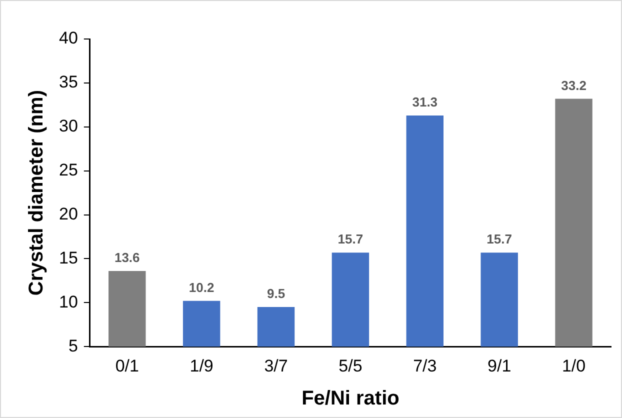  What do you see at coordinates (350, 366) in the screenshot?
I see `x-tick-label: 5/5` at bounding box center [350, 366].